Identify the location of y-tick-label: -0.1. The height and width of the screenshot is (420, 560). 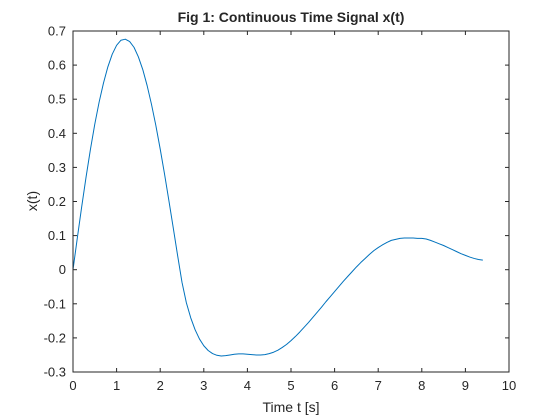
(55, 303).